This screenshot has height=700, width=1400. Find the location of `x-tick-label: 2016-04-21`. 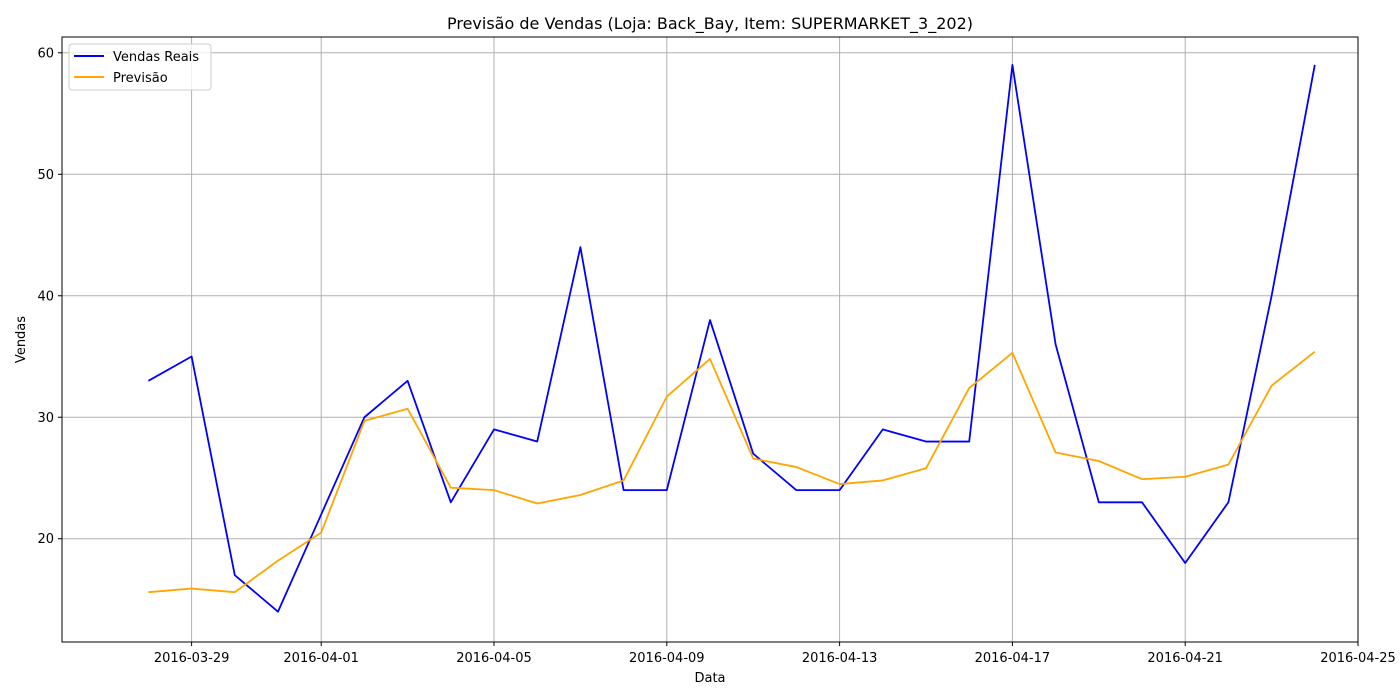

x-tick-label: 2016-04-21 is located at coordinates (1185, 658).